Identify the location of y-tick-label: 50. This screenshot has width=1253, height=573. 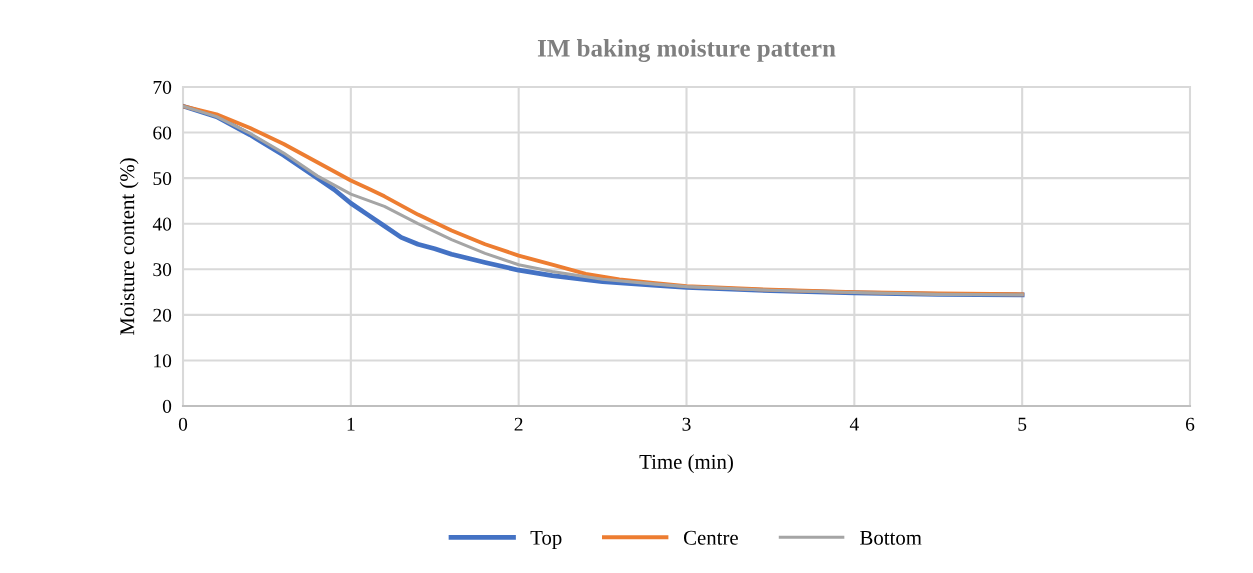
(162, 178).